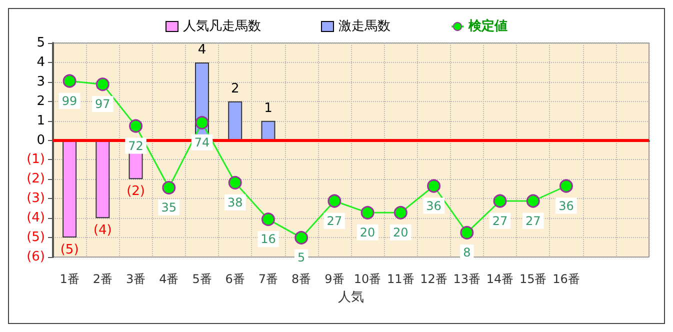  What do you see at coordinates (102, 279) in the screenshot?
I see `x-tick-label: 2番` at bounding box center [102, 279].